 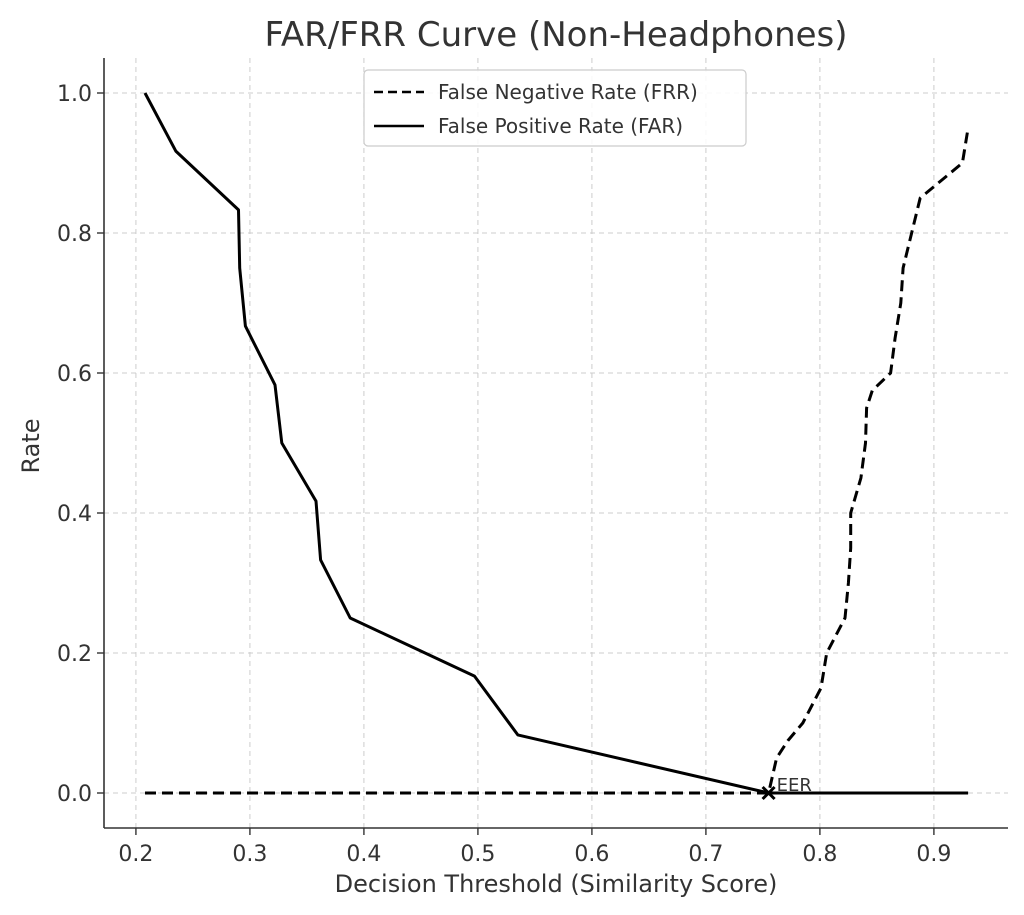 I want to click on y-tick-label: 0.2, so click(x=74, y=654).